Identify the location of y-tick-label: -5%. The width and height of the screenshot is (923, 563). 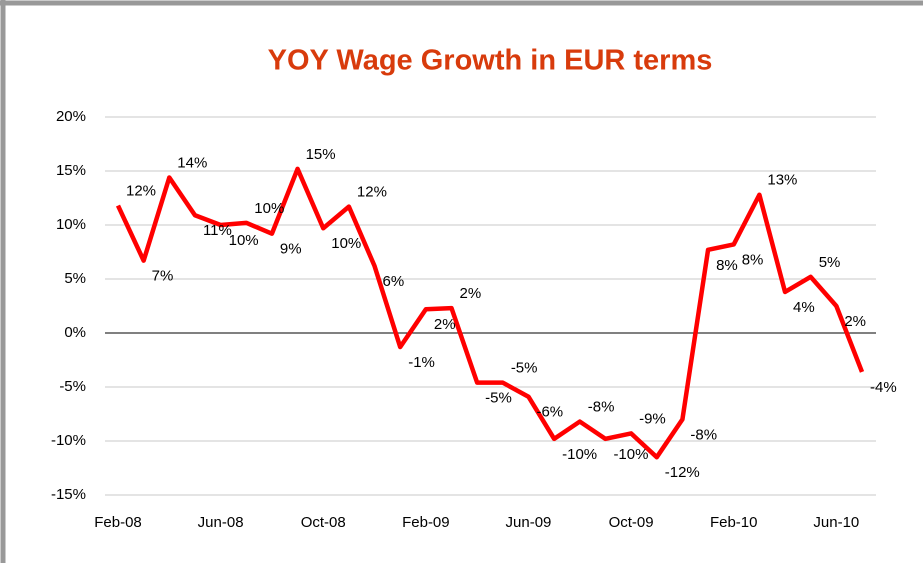
(72, 386).